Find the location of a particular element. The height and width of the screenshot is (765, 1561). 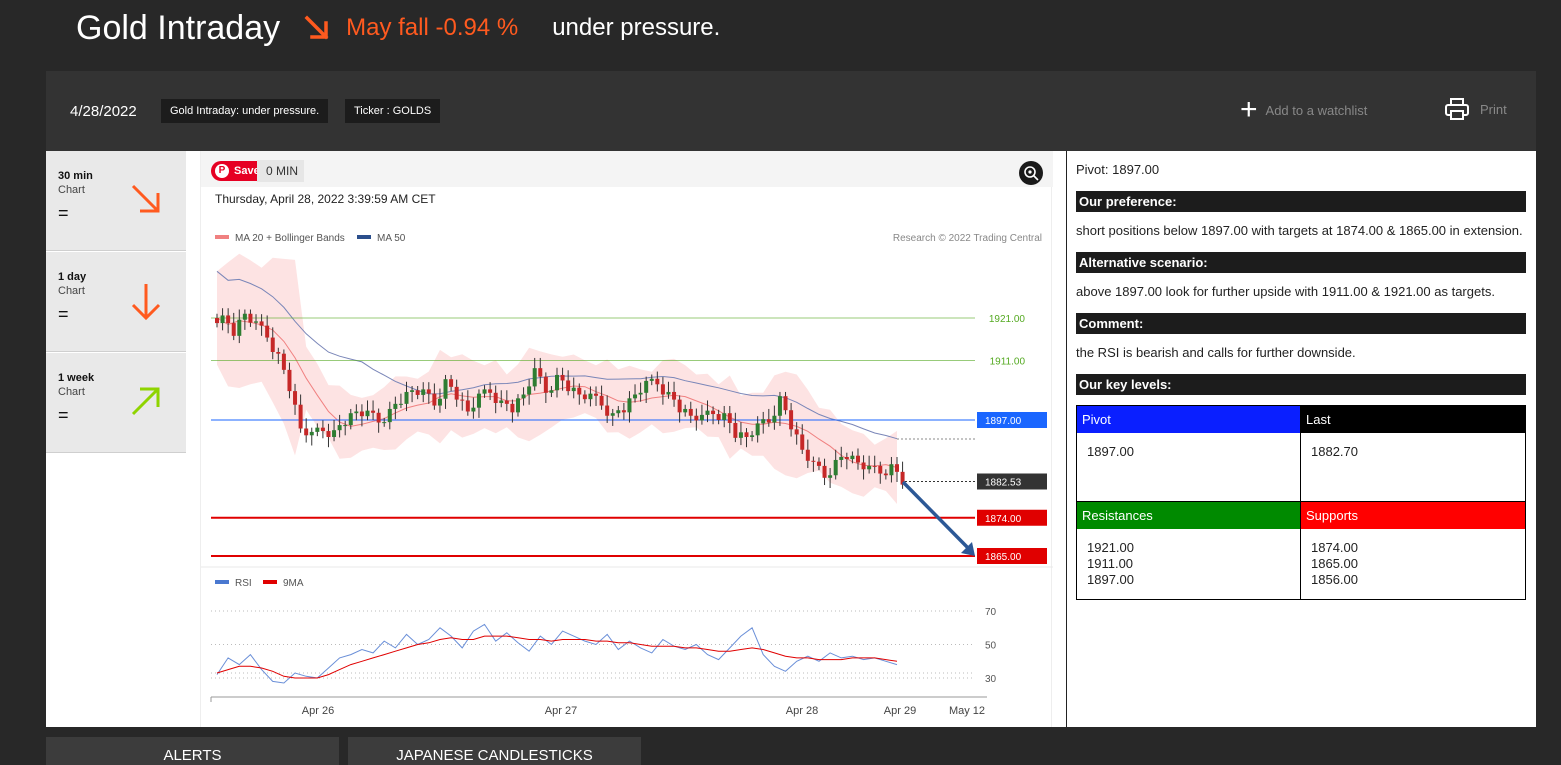

supports-header: Supports is located at coordinates (1413, 515).